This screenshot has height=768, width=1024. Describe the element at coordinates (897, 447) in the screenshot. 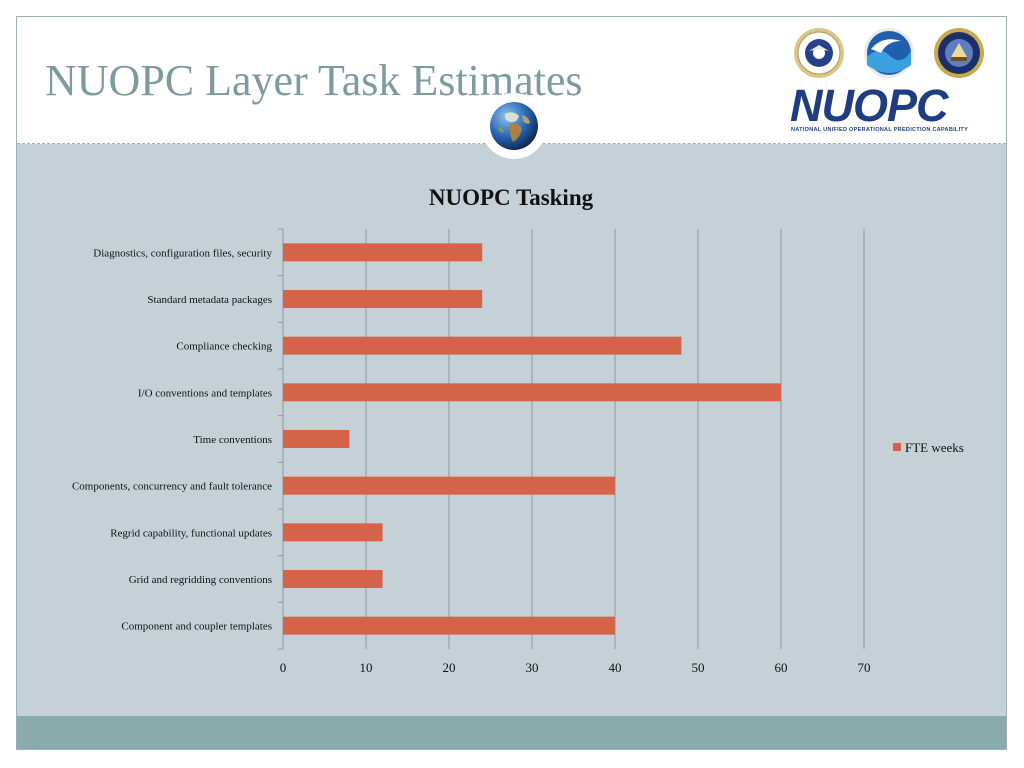

I see `legend-swatch` at that location.